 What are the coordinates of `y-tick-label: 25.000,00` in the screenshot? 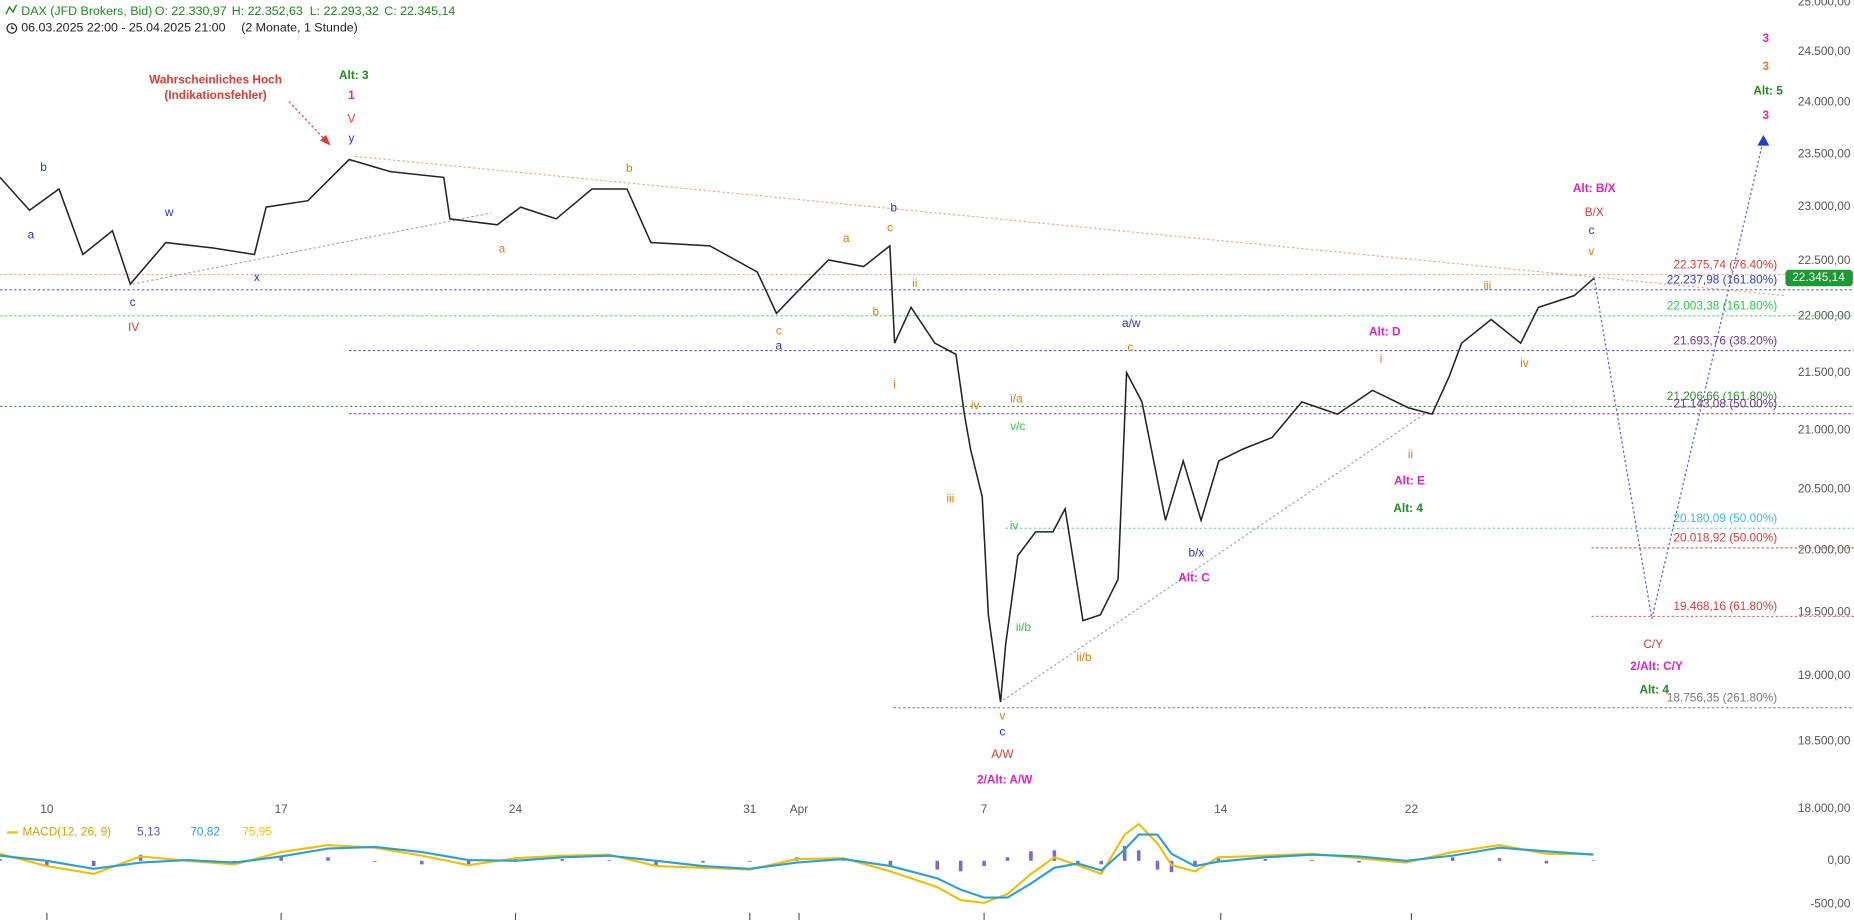 It's located at (1824, 4).